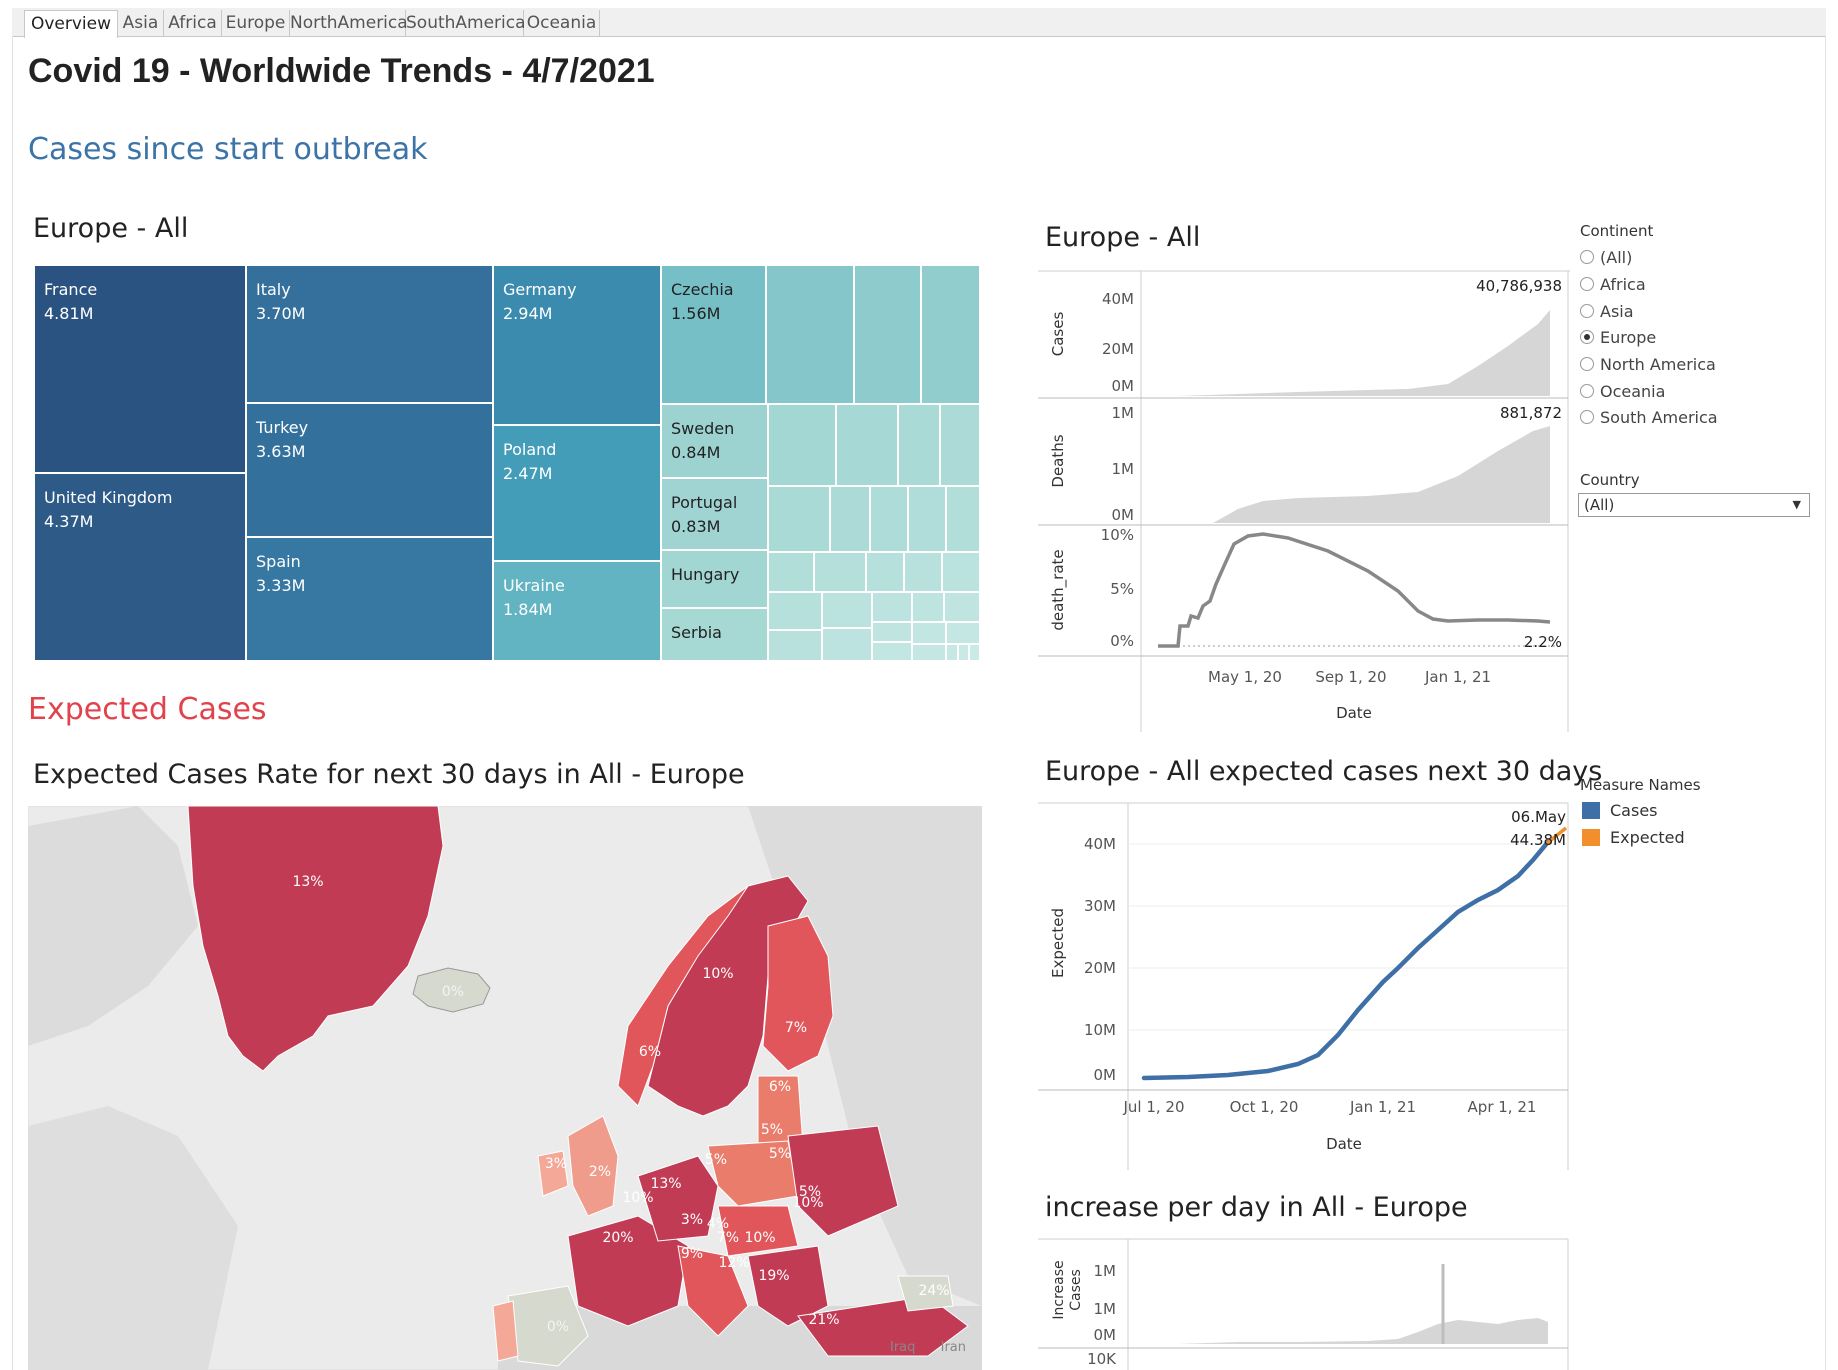  I want to click on legend-label-expected: Expected, so click(1647, 837).